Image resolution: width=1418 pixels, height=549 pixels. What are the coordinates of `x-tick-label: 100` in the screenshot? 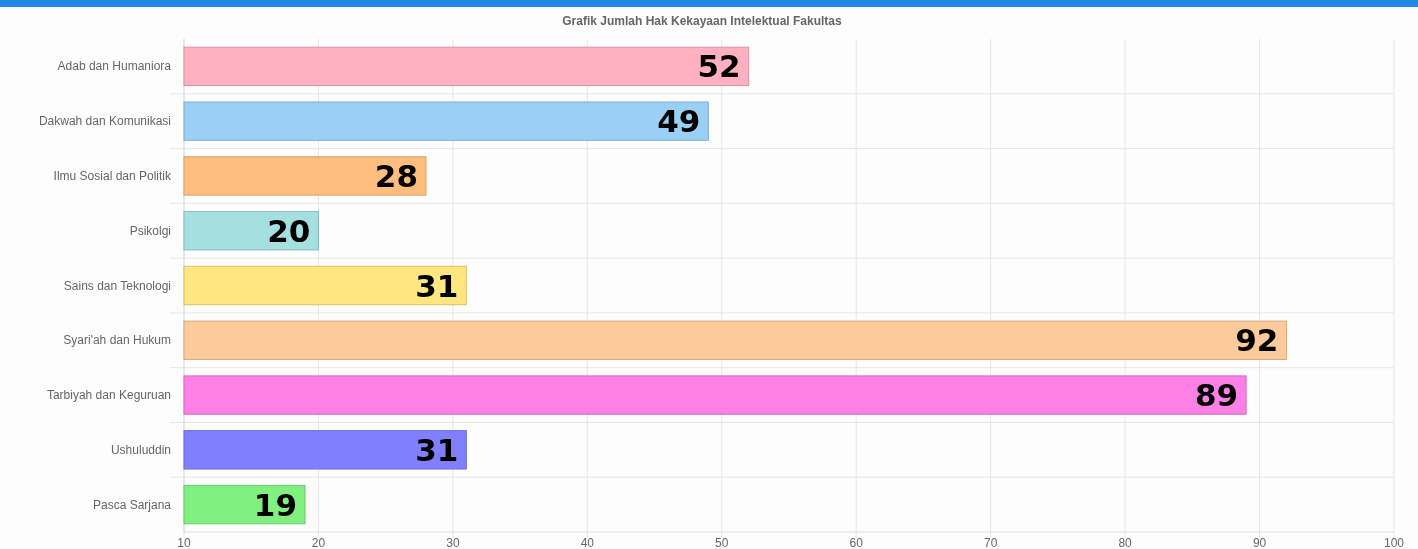 It's located at (1394, 542).